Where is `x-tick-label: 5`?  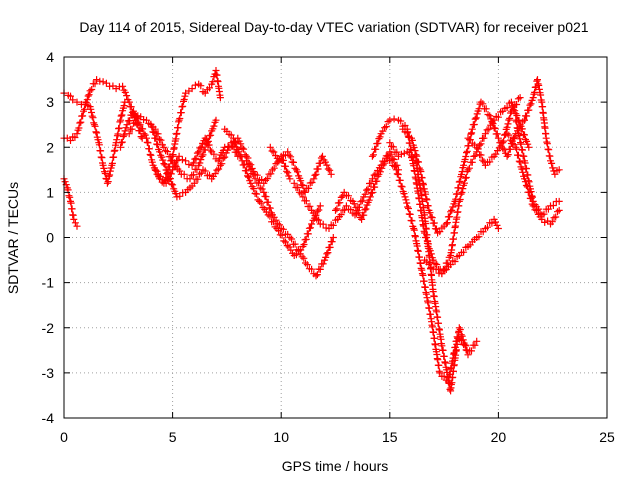
x-tick-label: 5 is located at coordinates (173, 437).